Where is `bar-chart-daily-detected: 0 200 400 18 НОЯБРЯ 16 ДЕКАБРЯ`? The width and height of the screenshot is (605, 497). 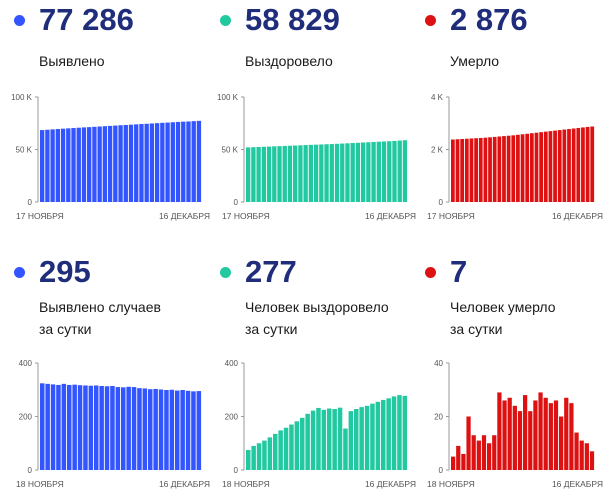
bar-chart-daily-detected: 0 200 400 18 НОЯБРЯ 16 ДЕКАБРЯ is located at coordinates (113, 424).